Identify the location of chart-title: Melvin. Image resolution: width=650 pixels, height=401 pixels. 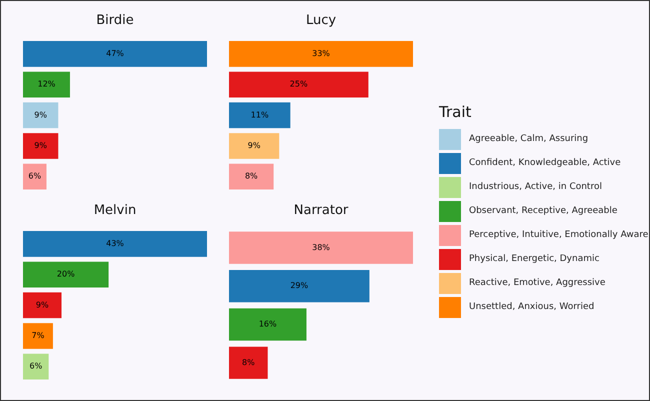
(115, 210).